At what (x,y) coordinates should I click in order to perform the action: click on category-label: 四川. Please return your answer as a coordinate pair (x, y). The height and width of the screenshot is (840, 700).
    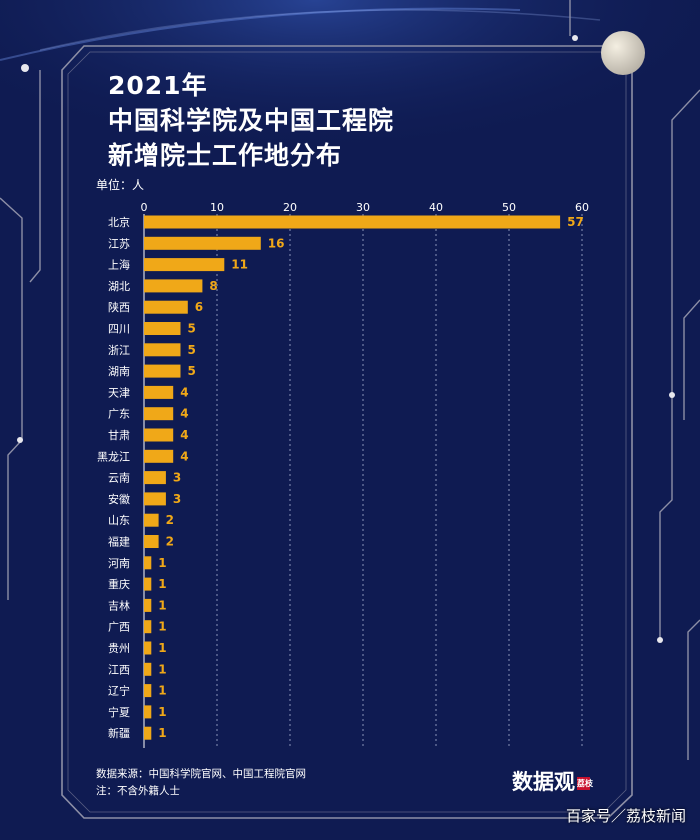
    Looking at the image, I should click on (119, 329).